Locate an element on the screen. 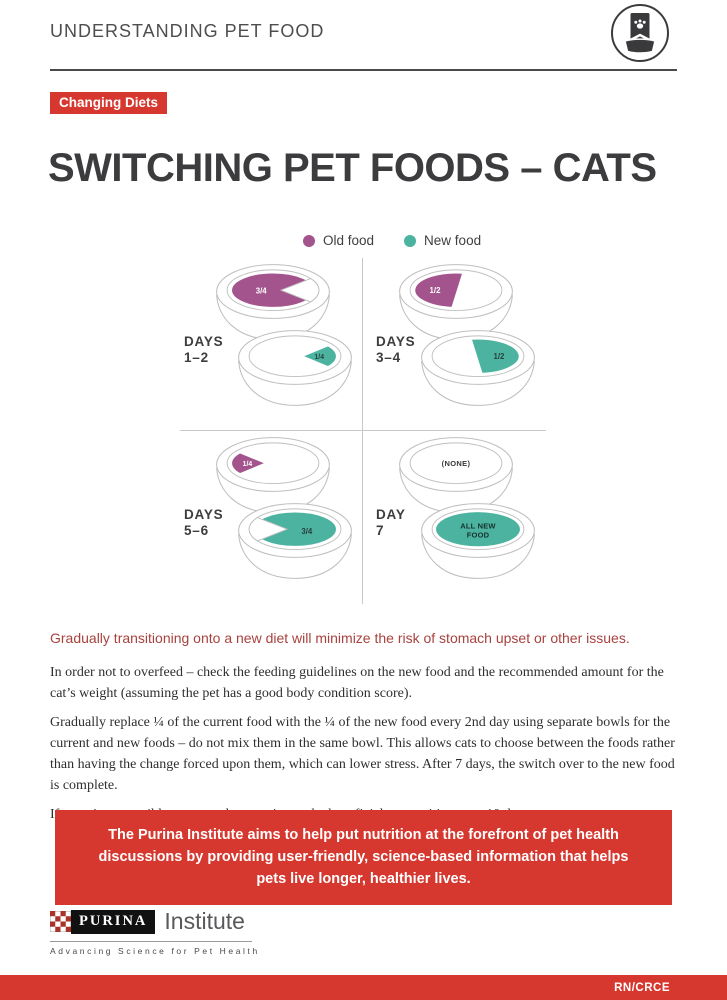 The image size is (727, 1000). new-food-bowl-full: ALL NEW FOOD is located at coordinates (478, 541).